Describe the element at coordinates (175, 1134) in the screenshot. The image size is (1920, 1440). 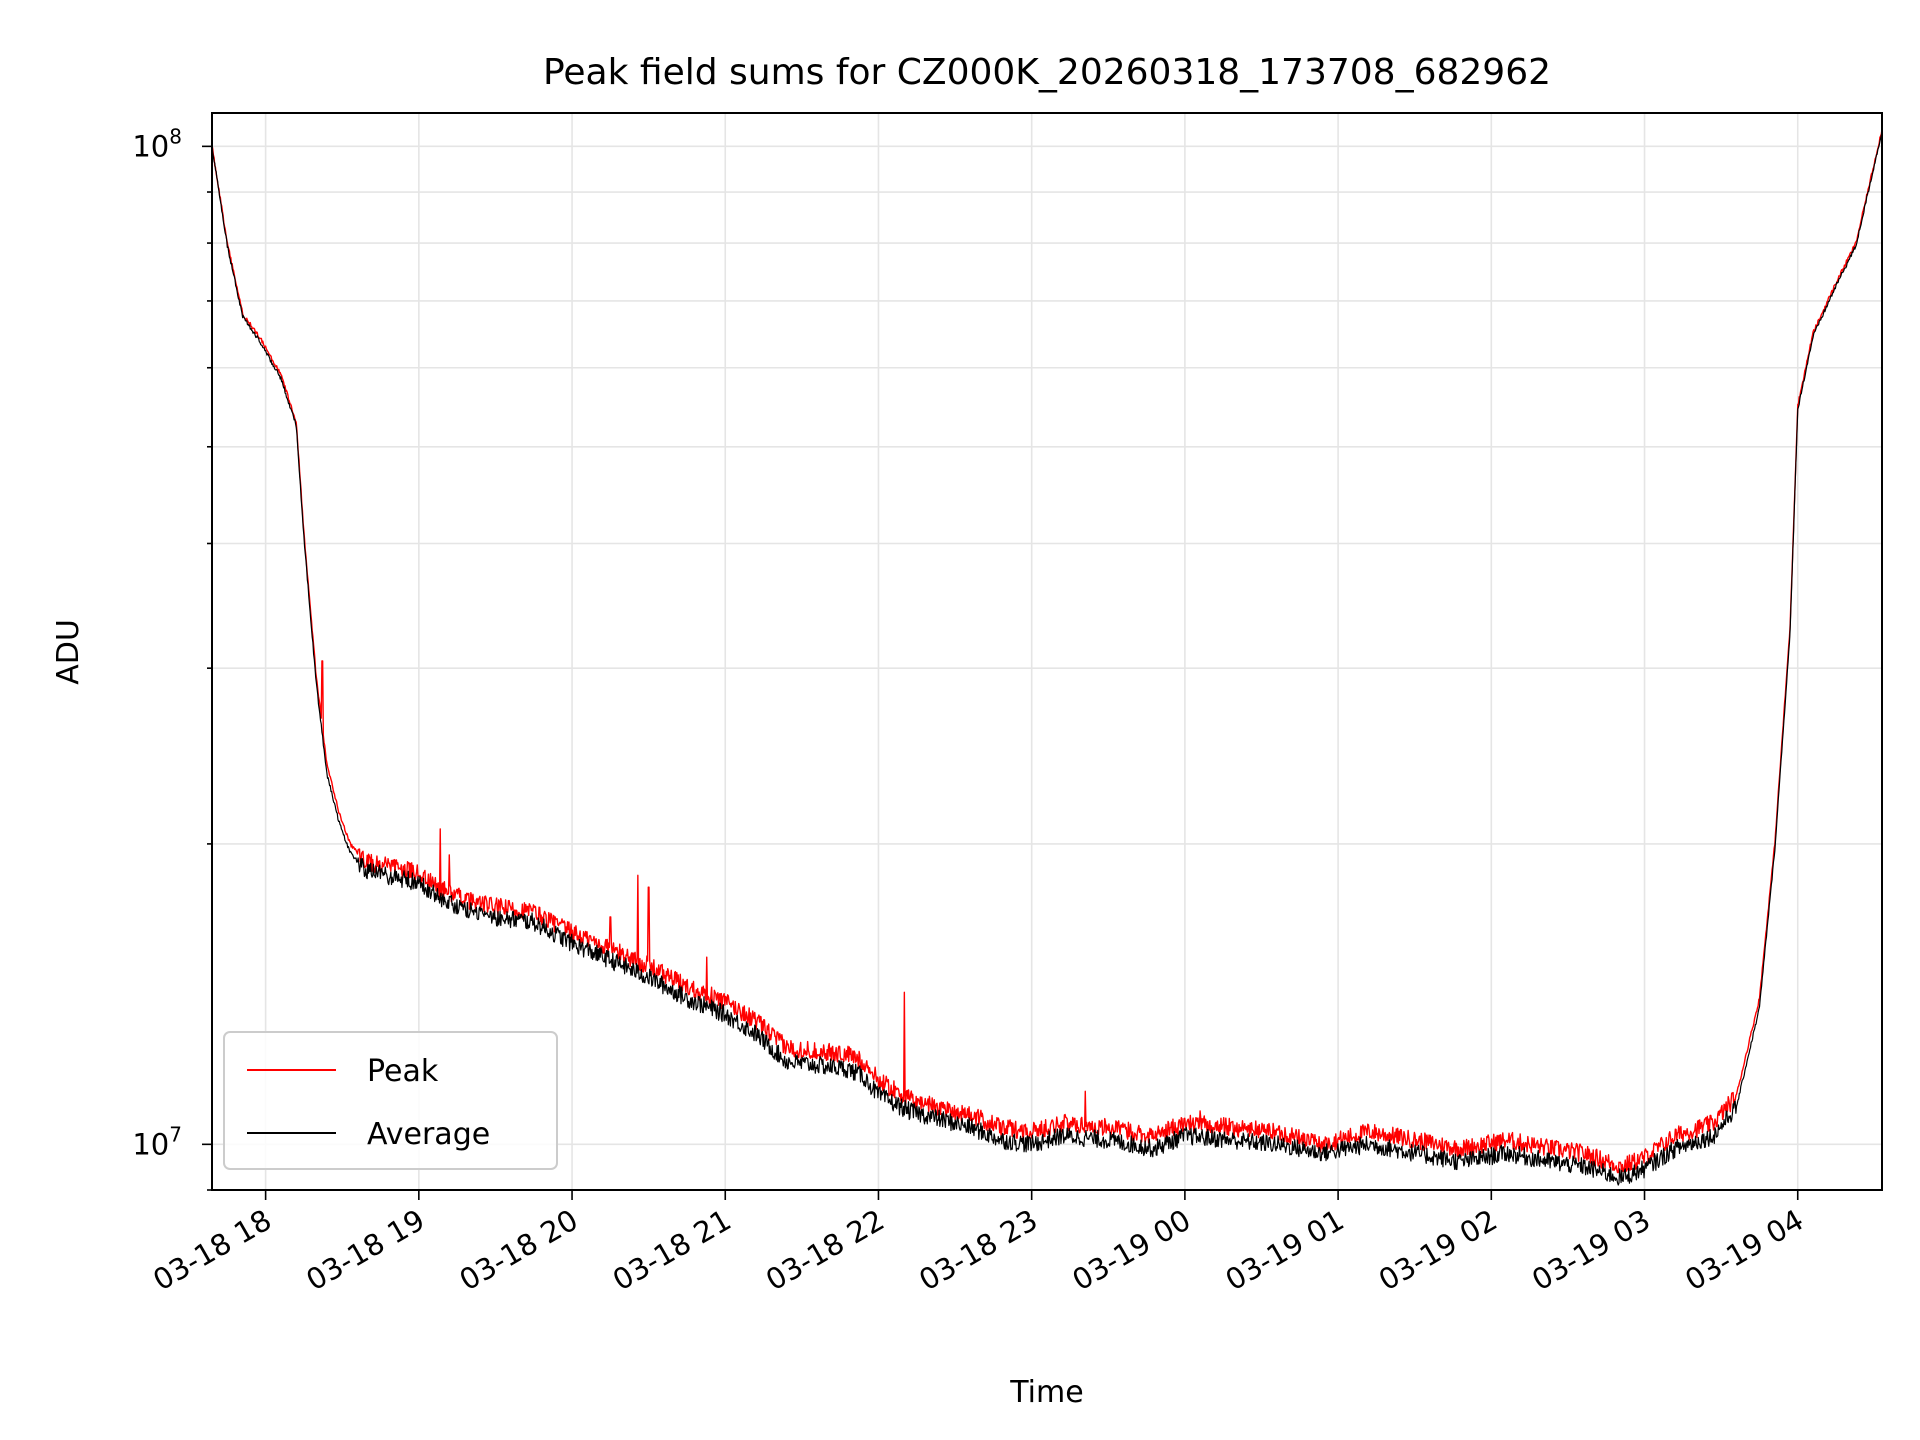
I see `y-tick-exponent: 7` at that location.